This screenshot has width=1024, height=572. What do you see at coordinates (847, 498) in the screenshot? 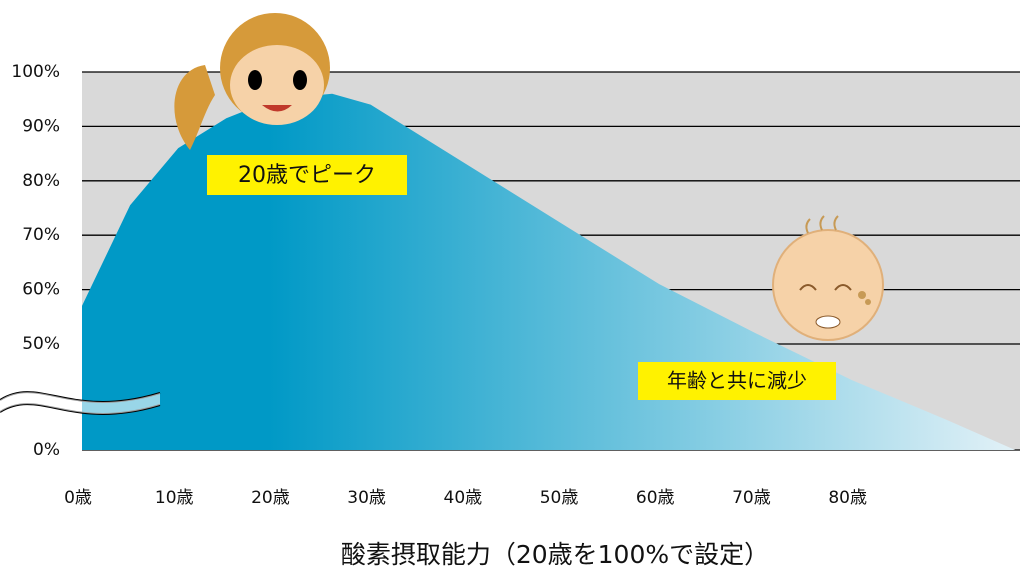
I see `x-tick-label: 80歳` at bounding box center [847, 498].